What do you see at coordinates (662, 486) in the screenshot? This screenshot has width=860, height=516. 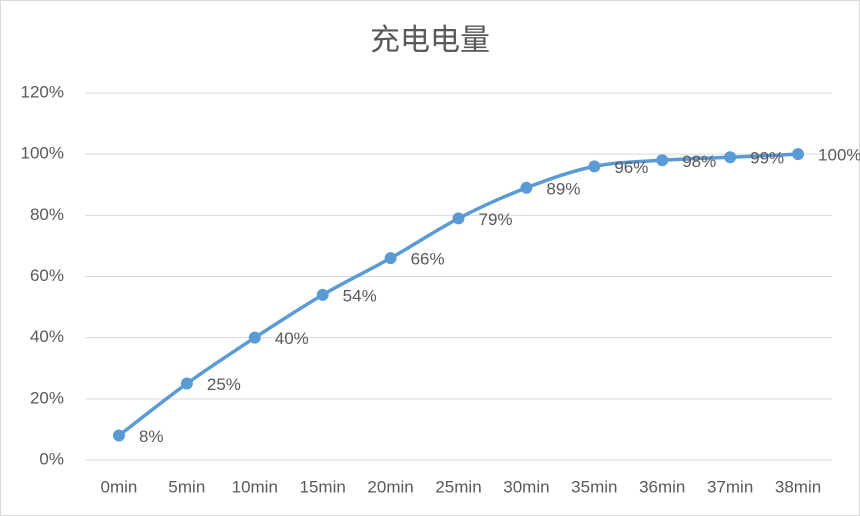 I see `x-tick-label: 36min` at bounding box center [662, 486].